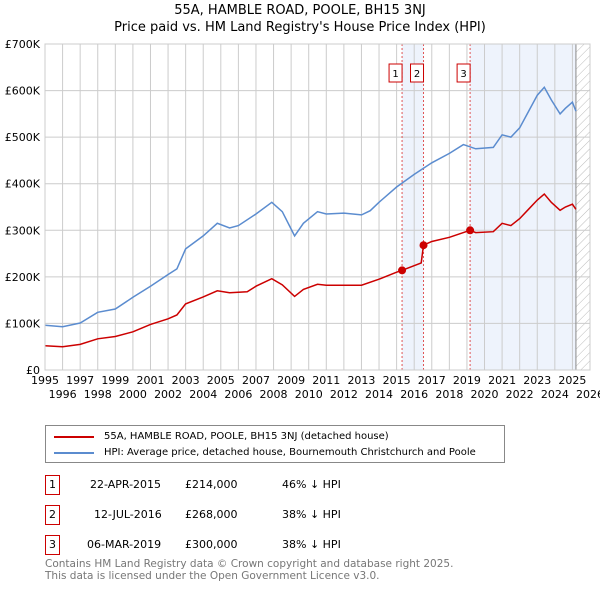 This screenshot has height=590, width=600. I want to click on x-tick-label: 2014, so click(379, 394).